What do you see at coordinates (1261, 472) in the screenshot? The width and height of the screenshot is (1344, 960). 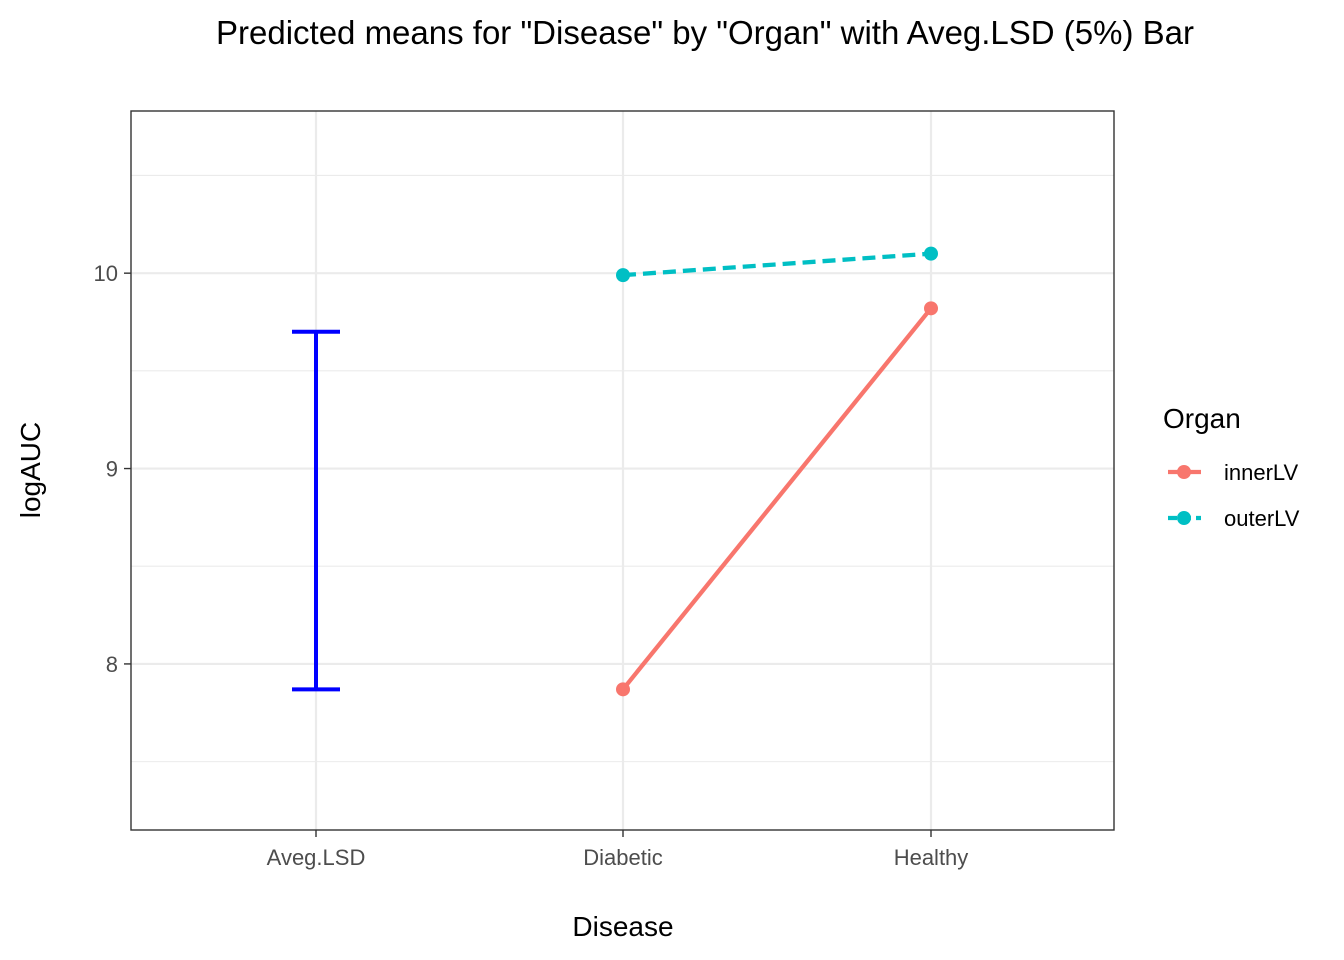 I see `legend-label: innerLV` at bounding box center [1261, 472].